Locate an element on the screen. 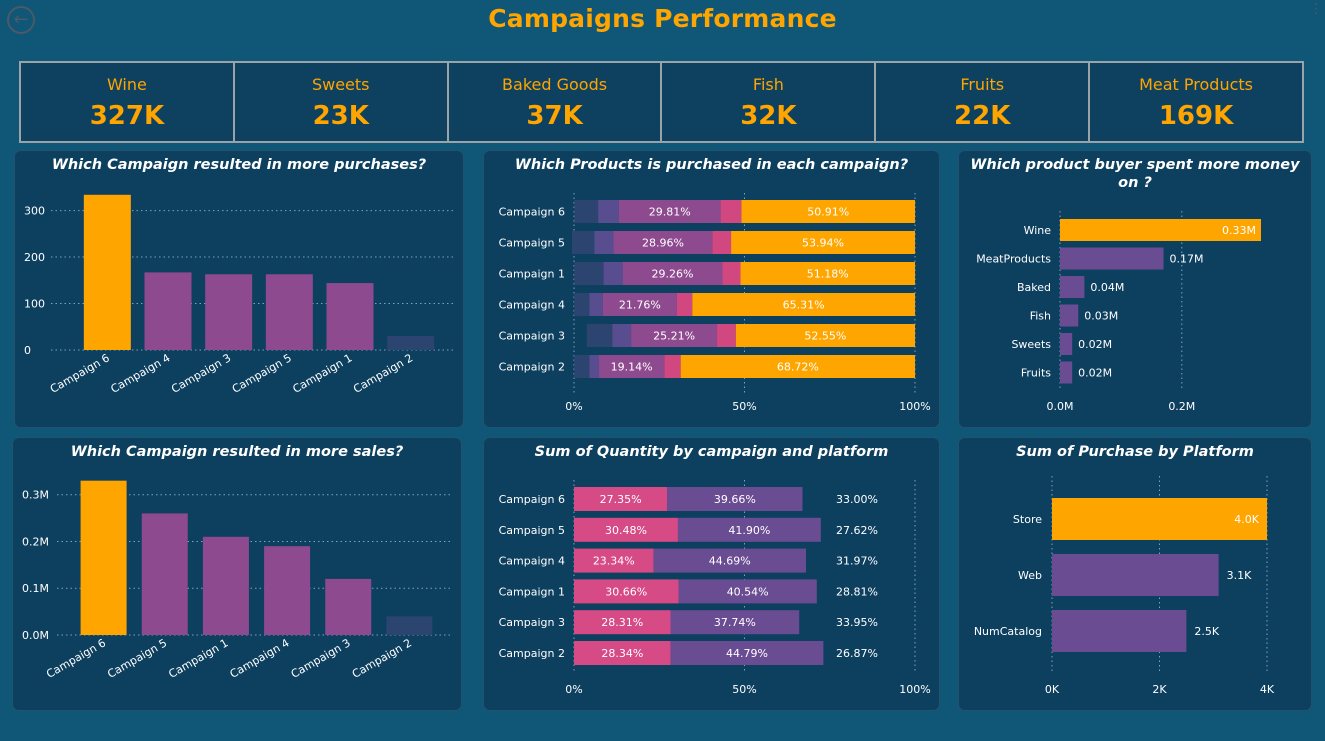  kpi-value: 327K is located at coordinates (127, 116).